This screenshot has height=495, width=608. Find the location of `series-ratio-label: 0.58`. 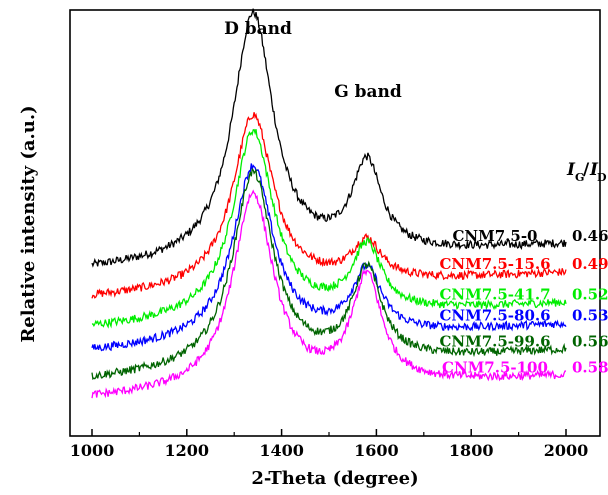

series-ratio-label: 0.58 is located at coordinates (590, 367).